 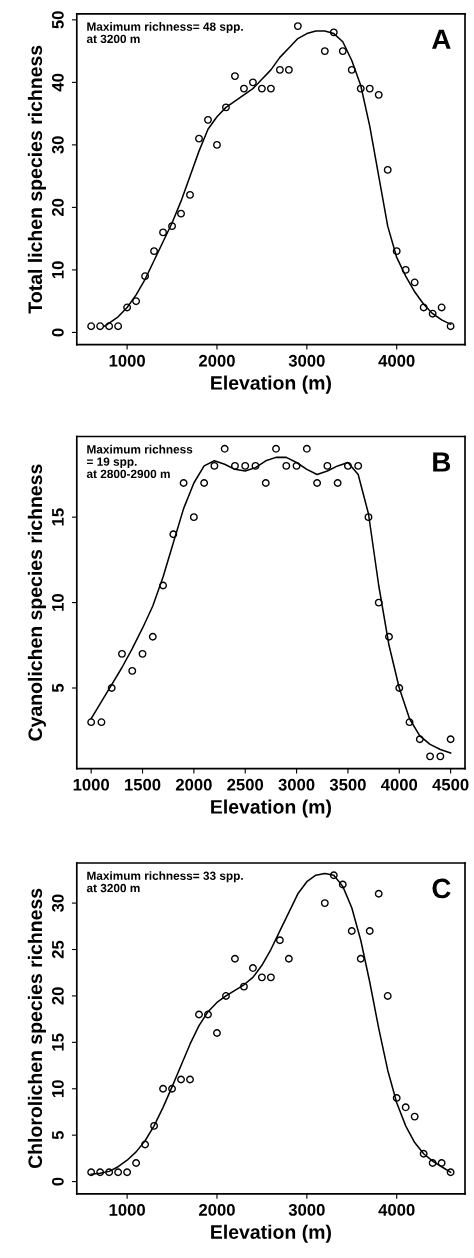 I want to click on x-tick-label: 2500, so click(x=245, y=784).